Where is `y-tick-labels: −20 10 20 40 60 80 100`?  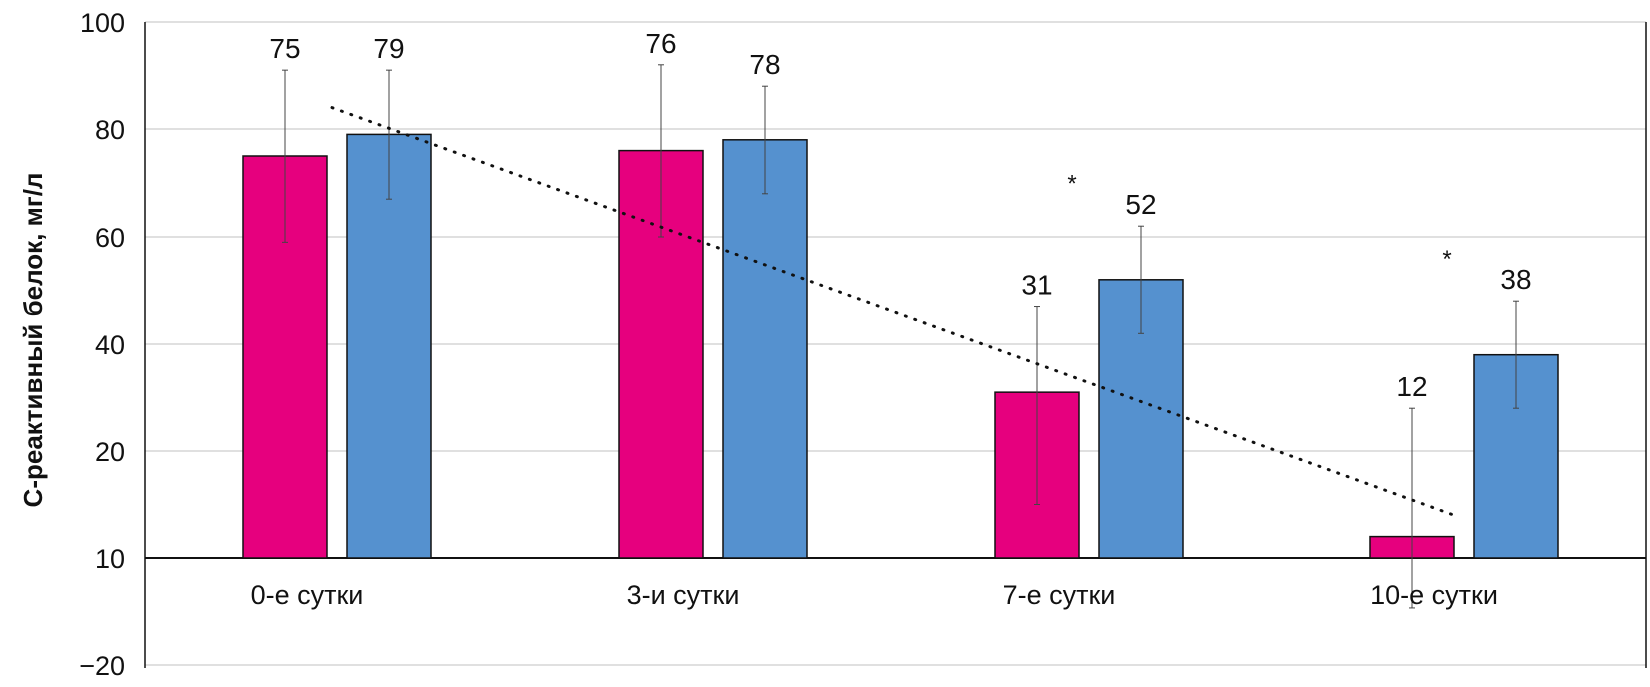 y-tick-labels: −20 10 20 40 60 80 100 is located at coordinates (102, 344).